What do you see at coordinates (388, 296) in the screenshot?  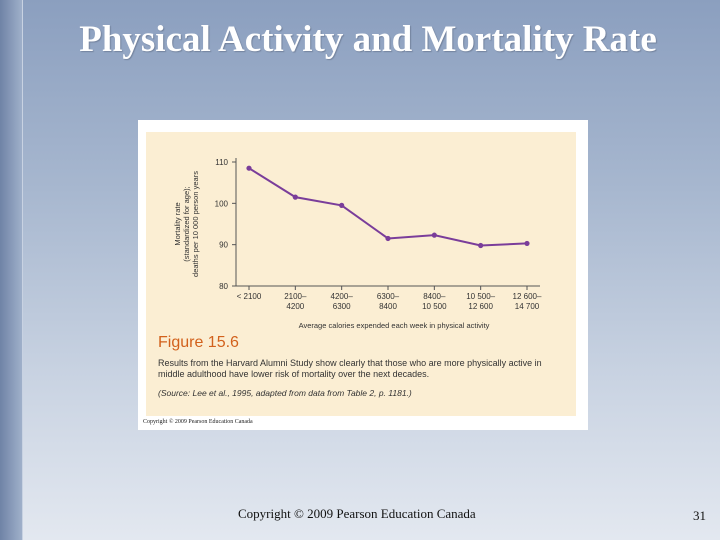 I see `x-tick-label: 6300–` at bounding box center [388, 296].